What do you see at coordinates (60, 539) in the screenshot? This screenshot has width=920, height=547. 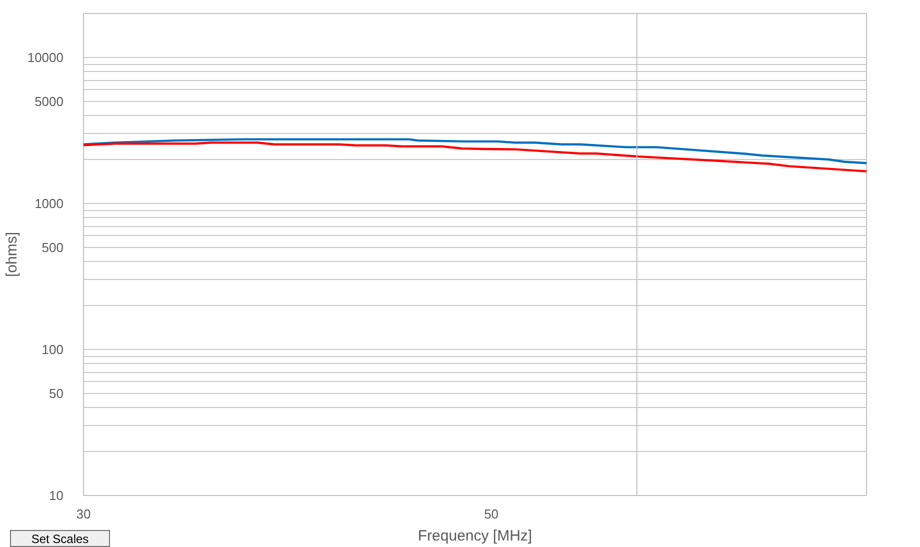 I see `text: Set Scales` at bounding box center [60, 539].